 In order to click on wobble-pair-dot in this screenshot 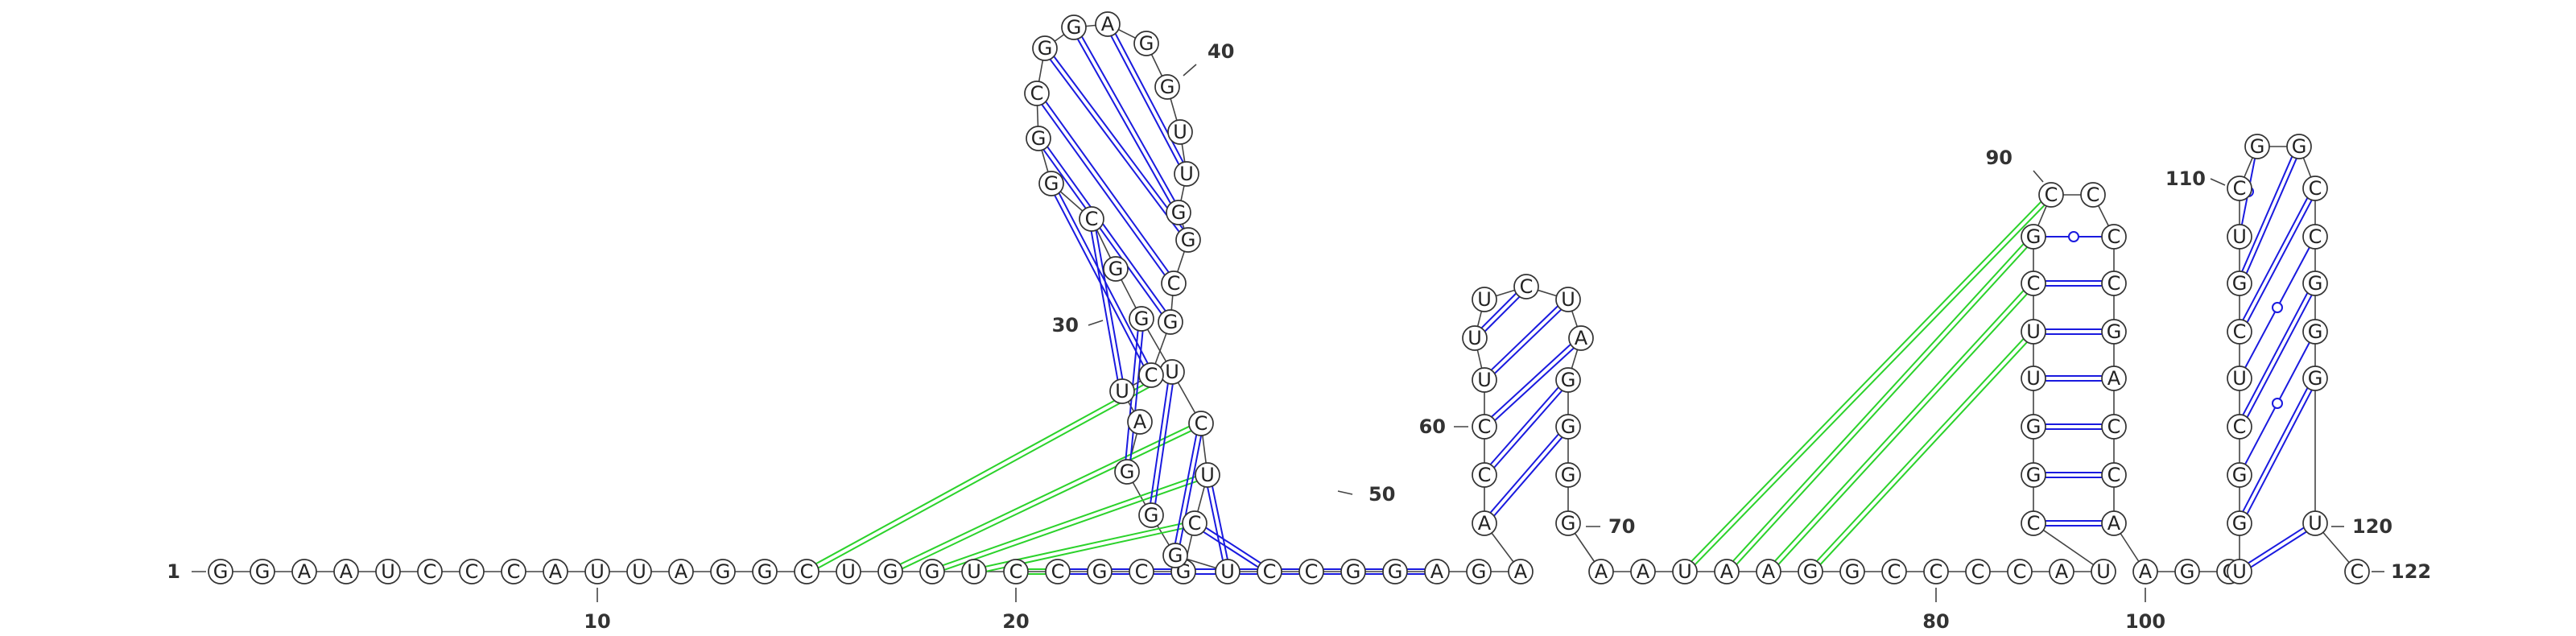, I will do `click(2277, 403)`.